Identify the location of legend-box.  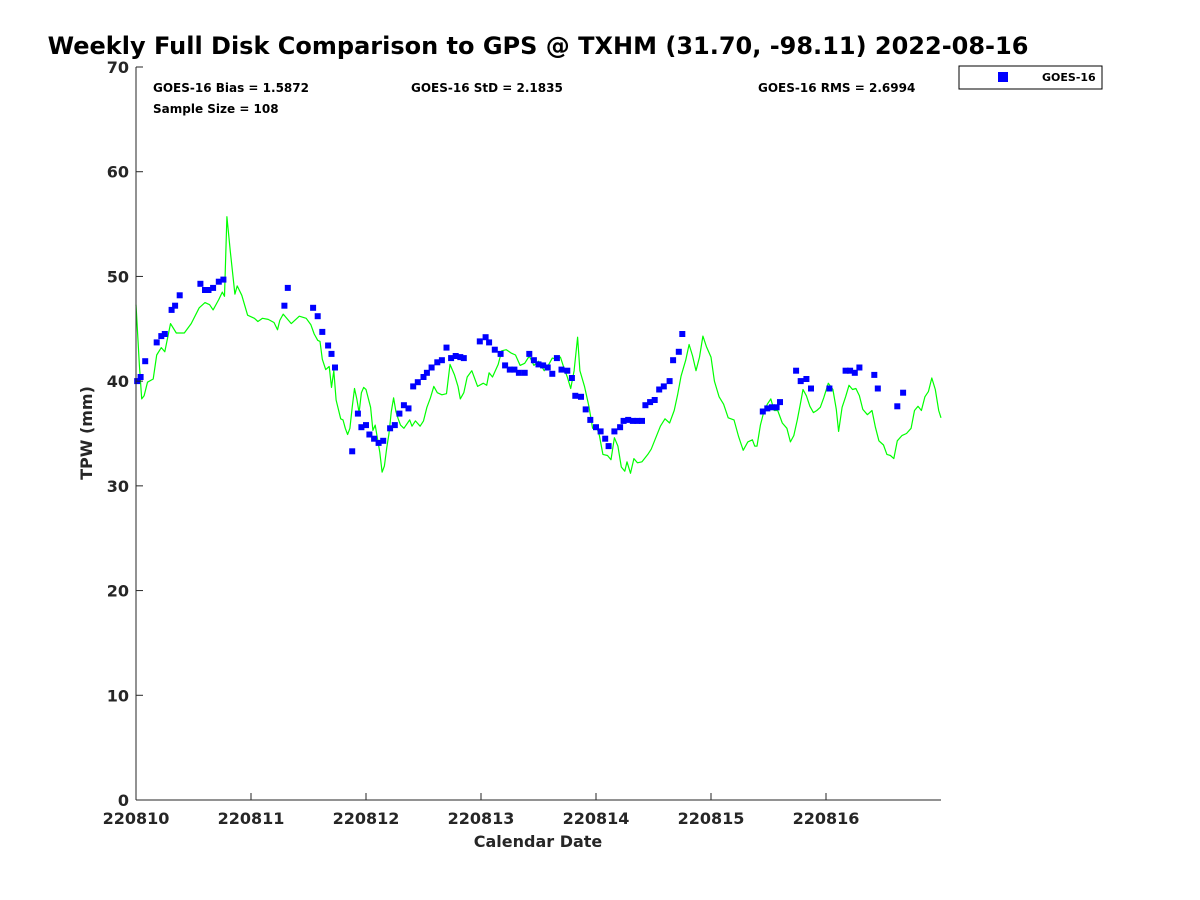
(1030, 77).